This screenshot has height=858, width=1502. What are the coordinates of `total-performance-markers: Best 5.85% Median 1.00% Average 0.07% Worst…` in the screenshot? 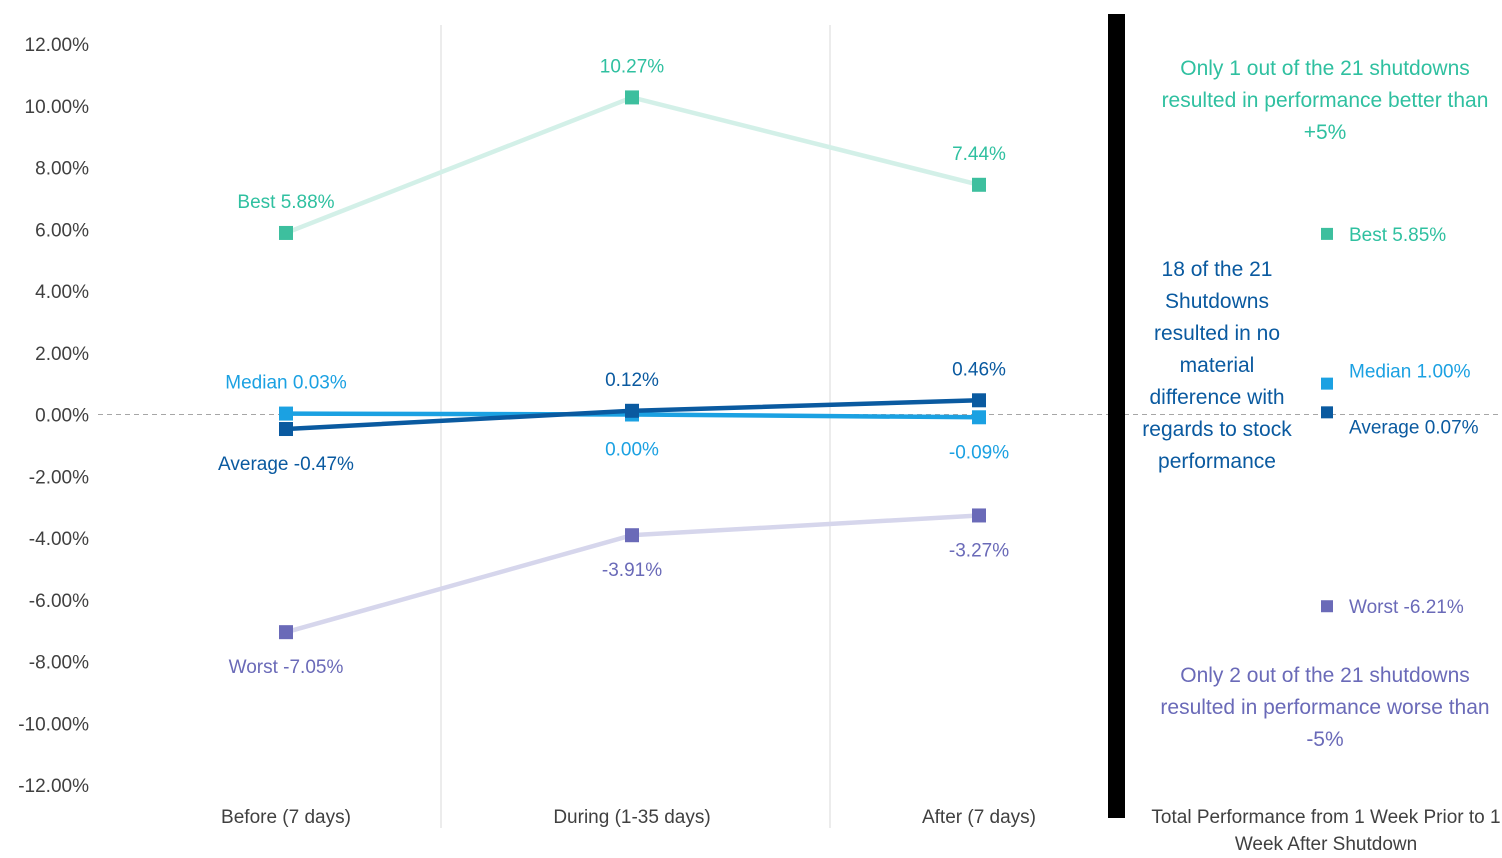 It's located at (1400, 421).